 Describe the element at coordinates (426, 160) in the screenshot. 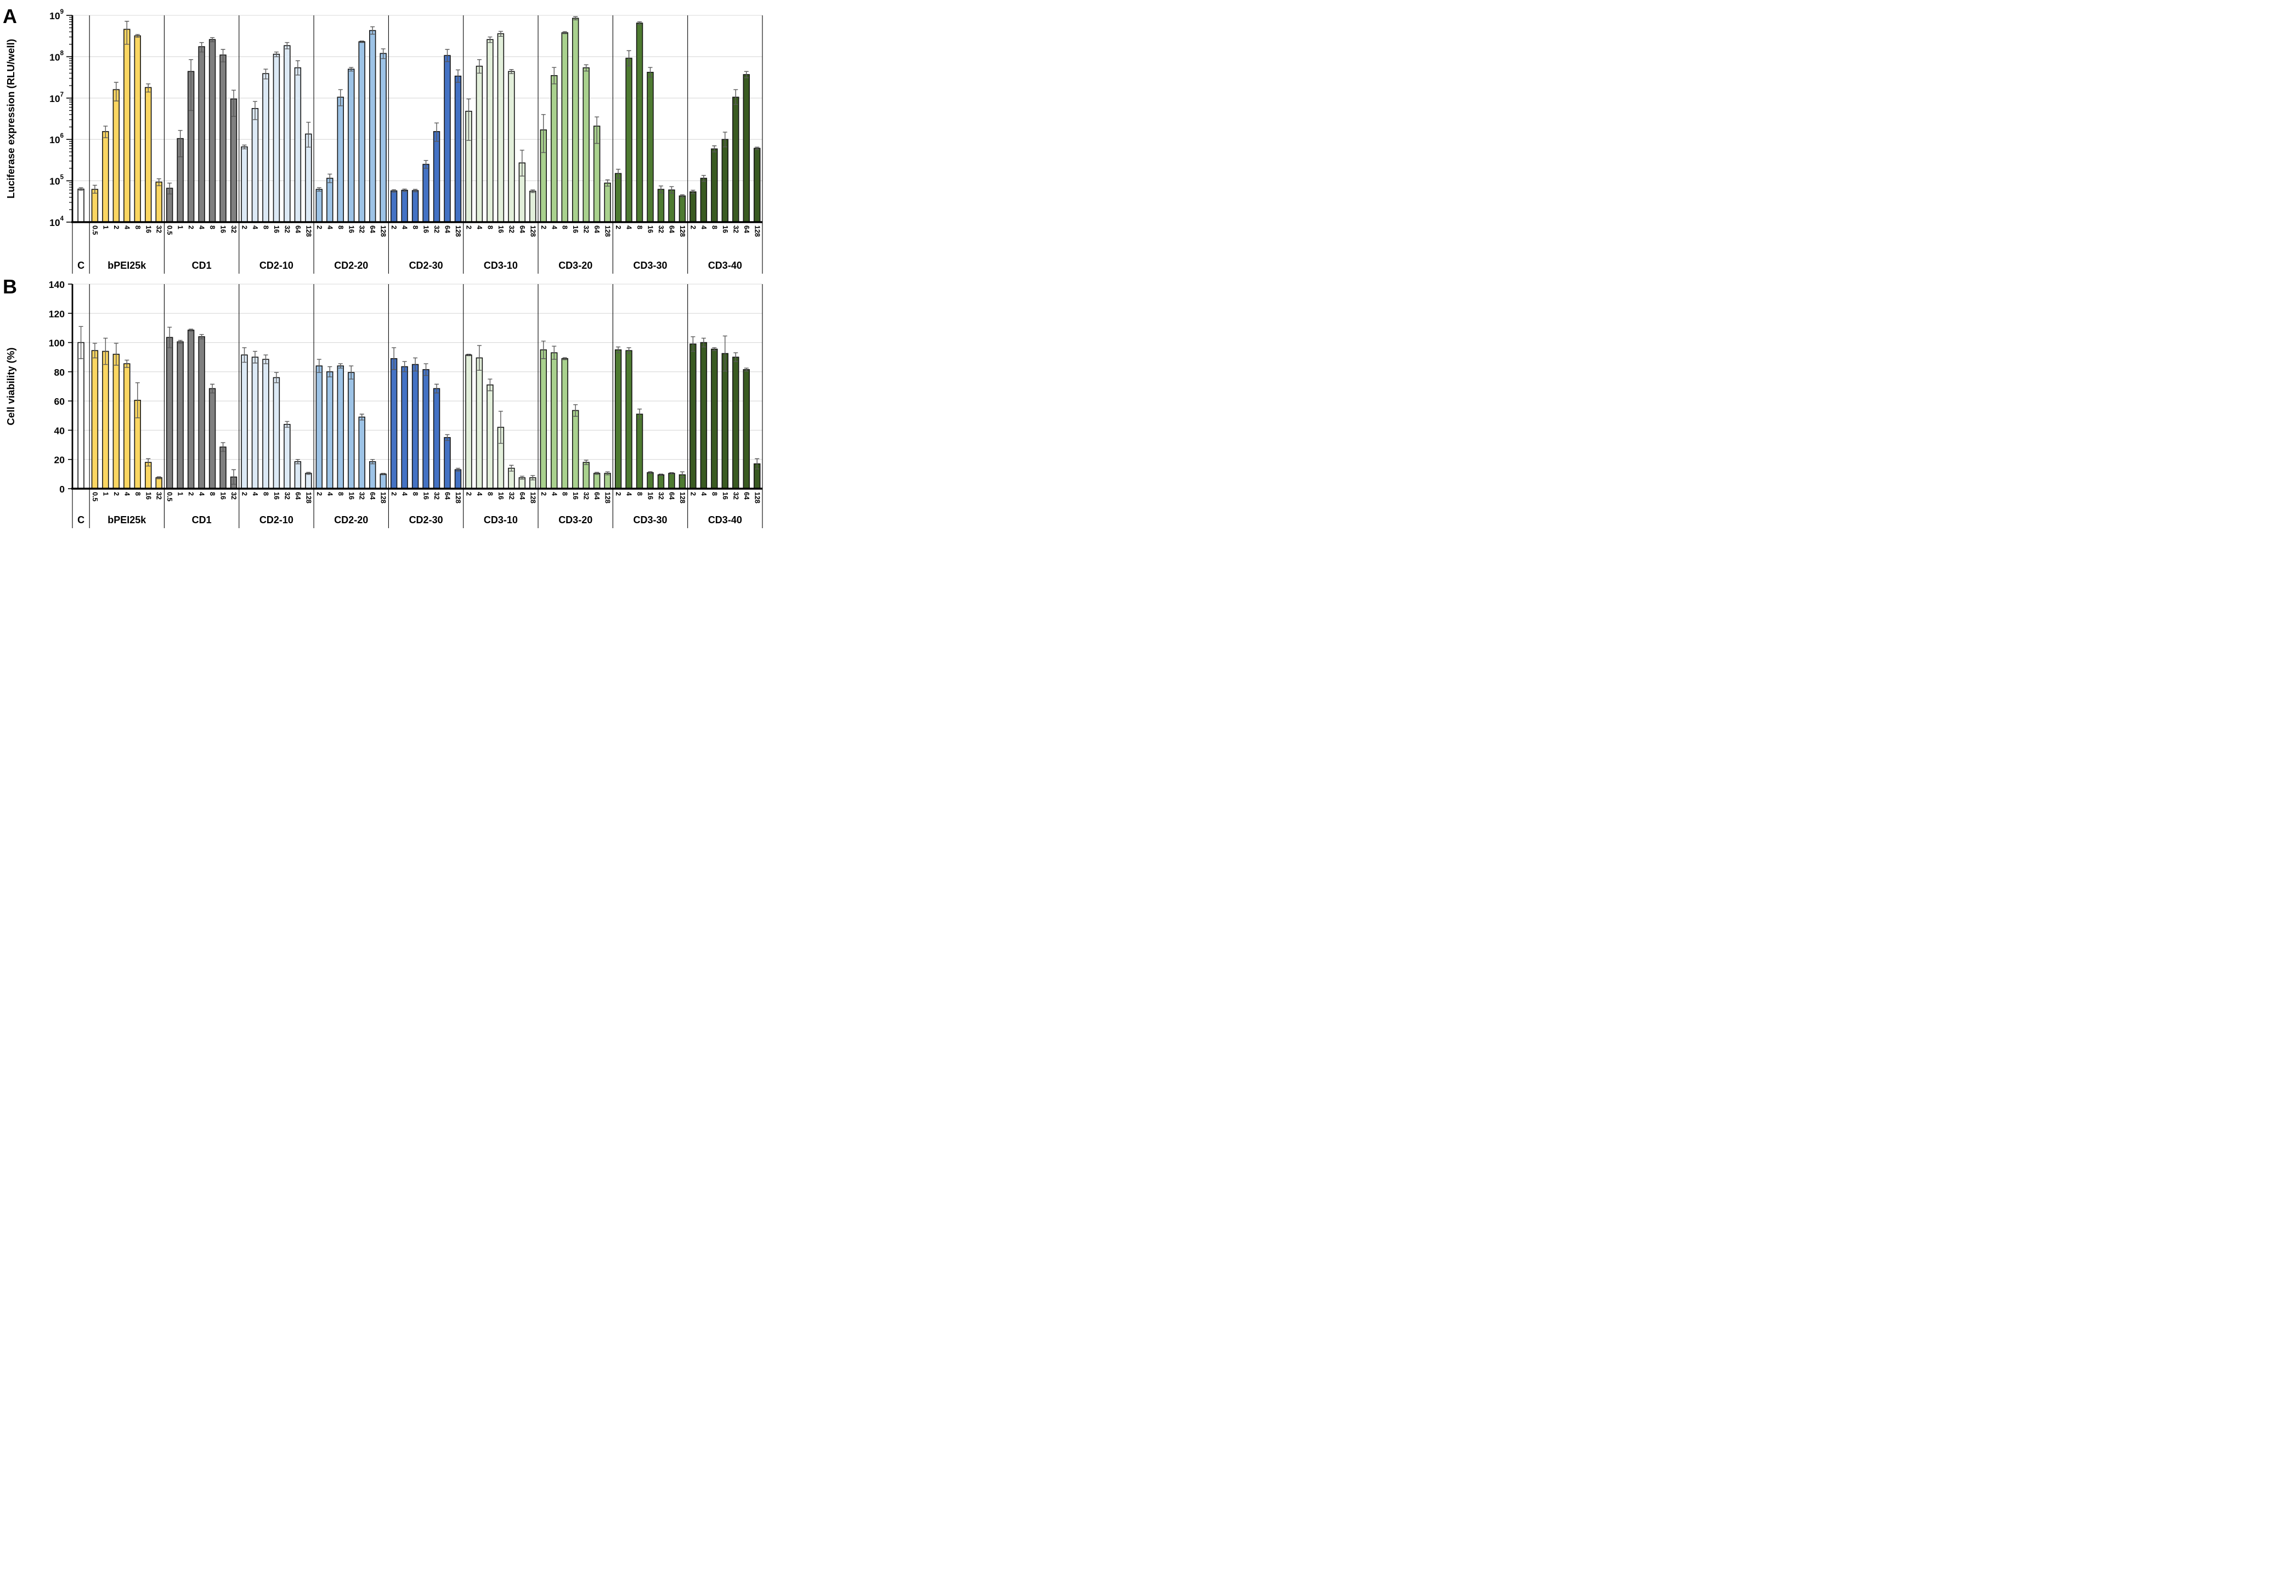

I see `group-CD2-30: 2 4 8 16 32 64 128 CD2-30` at that location.